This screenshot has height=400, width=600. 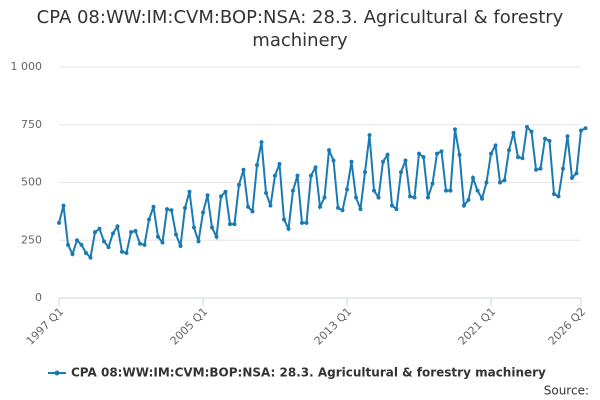 I want to click on legend-marker, so click(x=57, y=373).